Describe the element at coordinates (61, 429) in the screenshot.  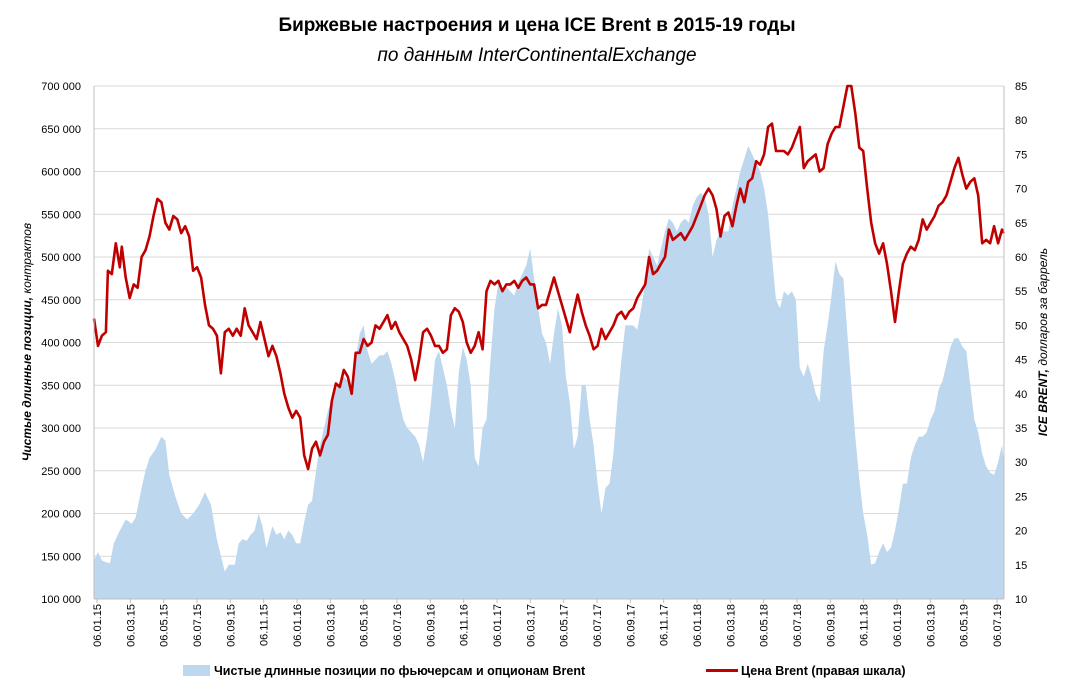
I see `left-tick-label: 300 000` at that location.